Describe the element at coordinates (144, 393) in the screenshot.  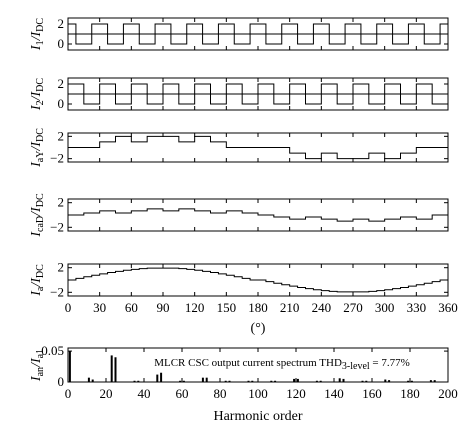
I see `x-tick-label: 40` at that location.